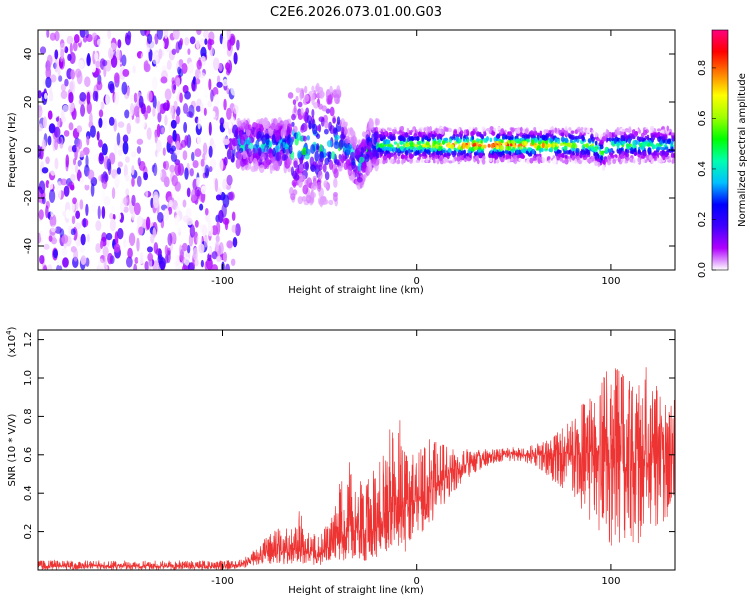  I want to click on y-tick-label: 40, so click(28, 54).